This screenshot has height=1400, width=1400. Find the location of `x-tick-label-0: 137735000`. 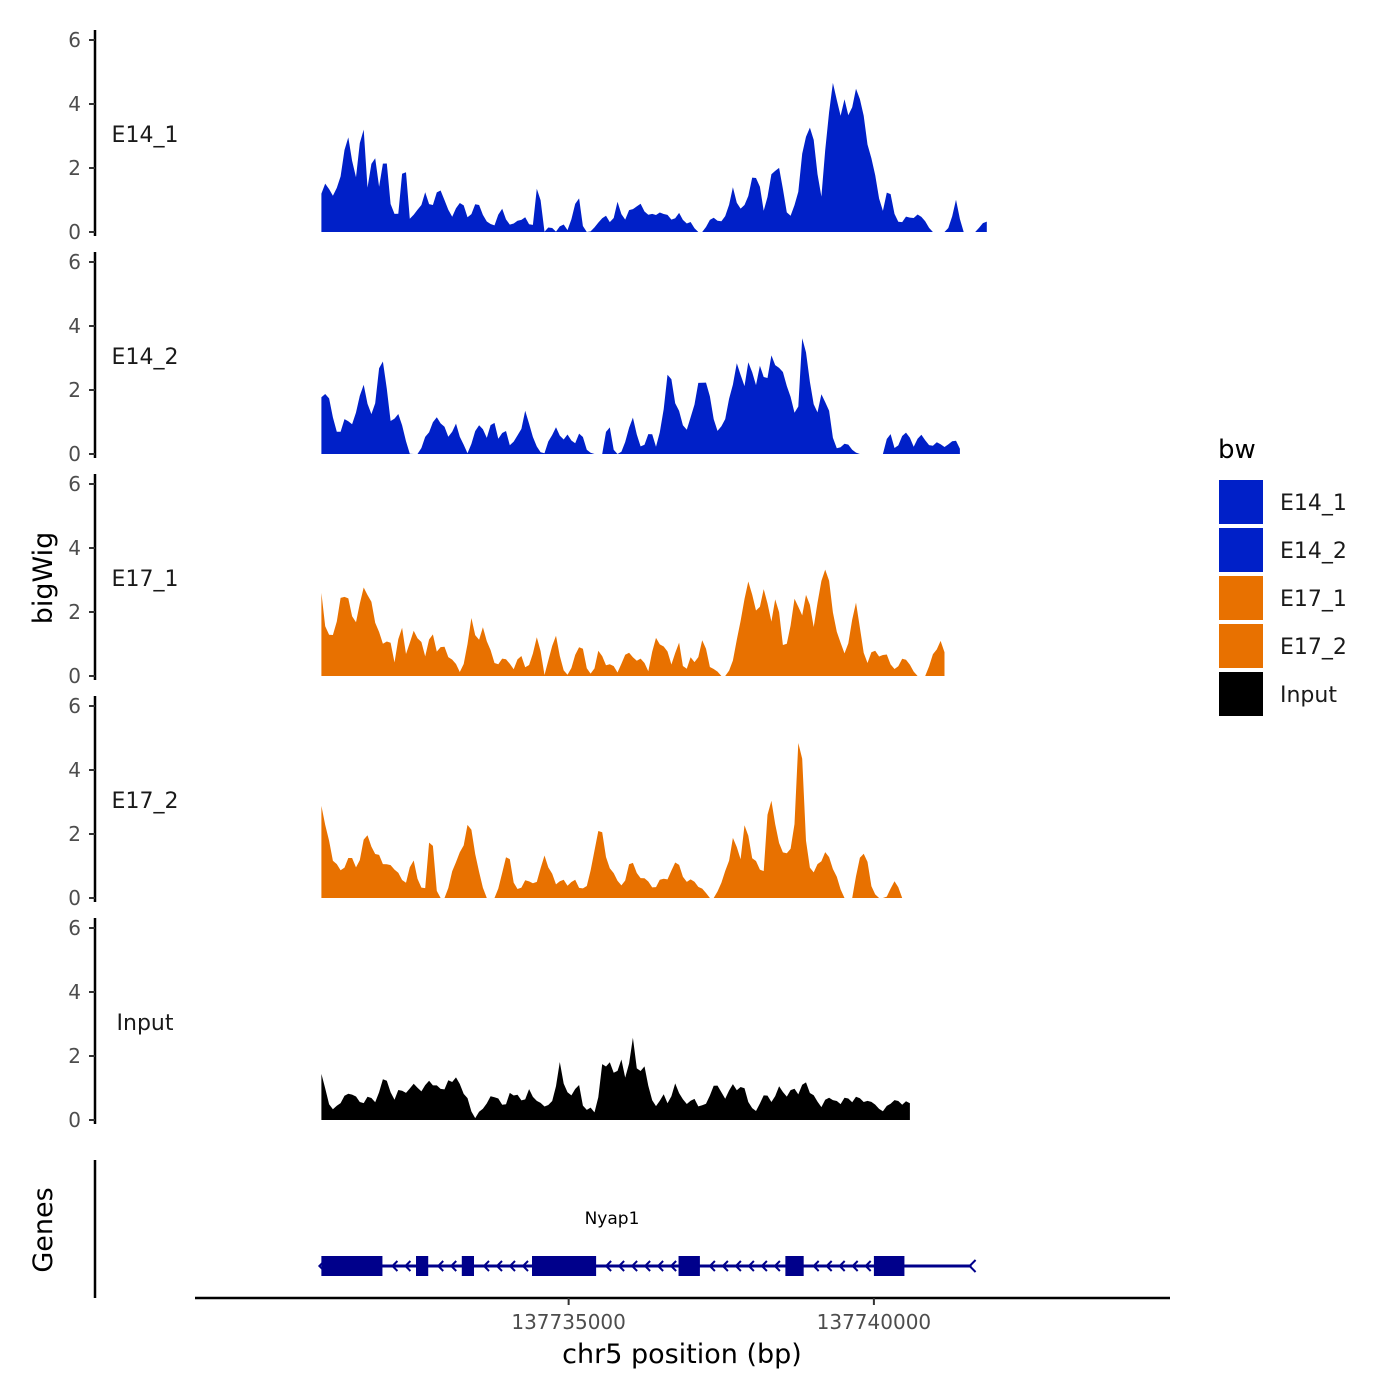

x-tick-label-0: 137735000 is located at coordinates (568, 1322).